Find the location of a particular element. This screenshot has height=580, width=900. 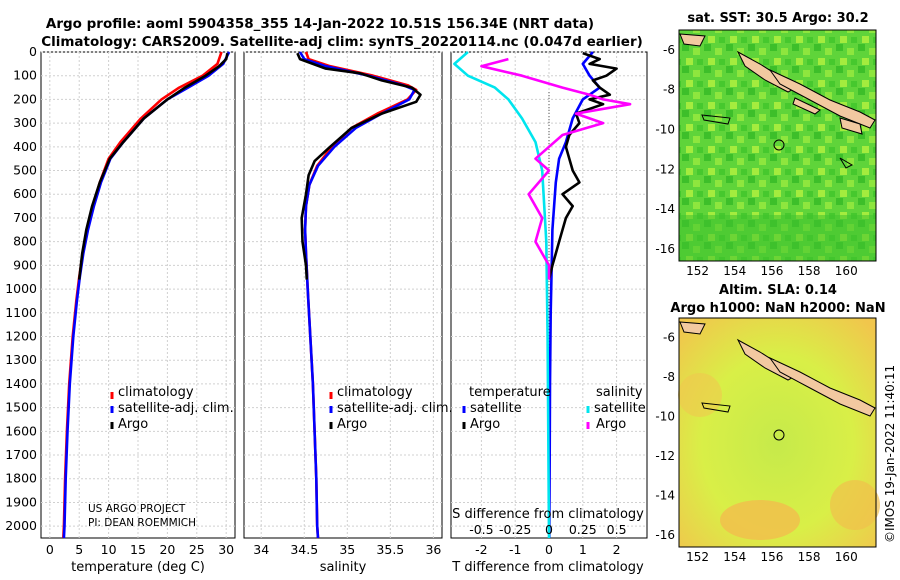

s-tick-label: 0.5 is located at coordinates (617, 529).